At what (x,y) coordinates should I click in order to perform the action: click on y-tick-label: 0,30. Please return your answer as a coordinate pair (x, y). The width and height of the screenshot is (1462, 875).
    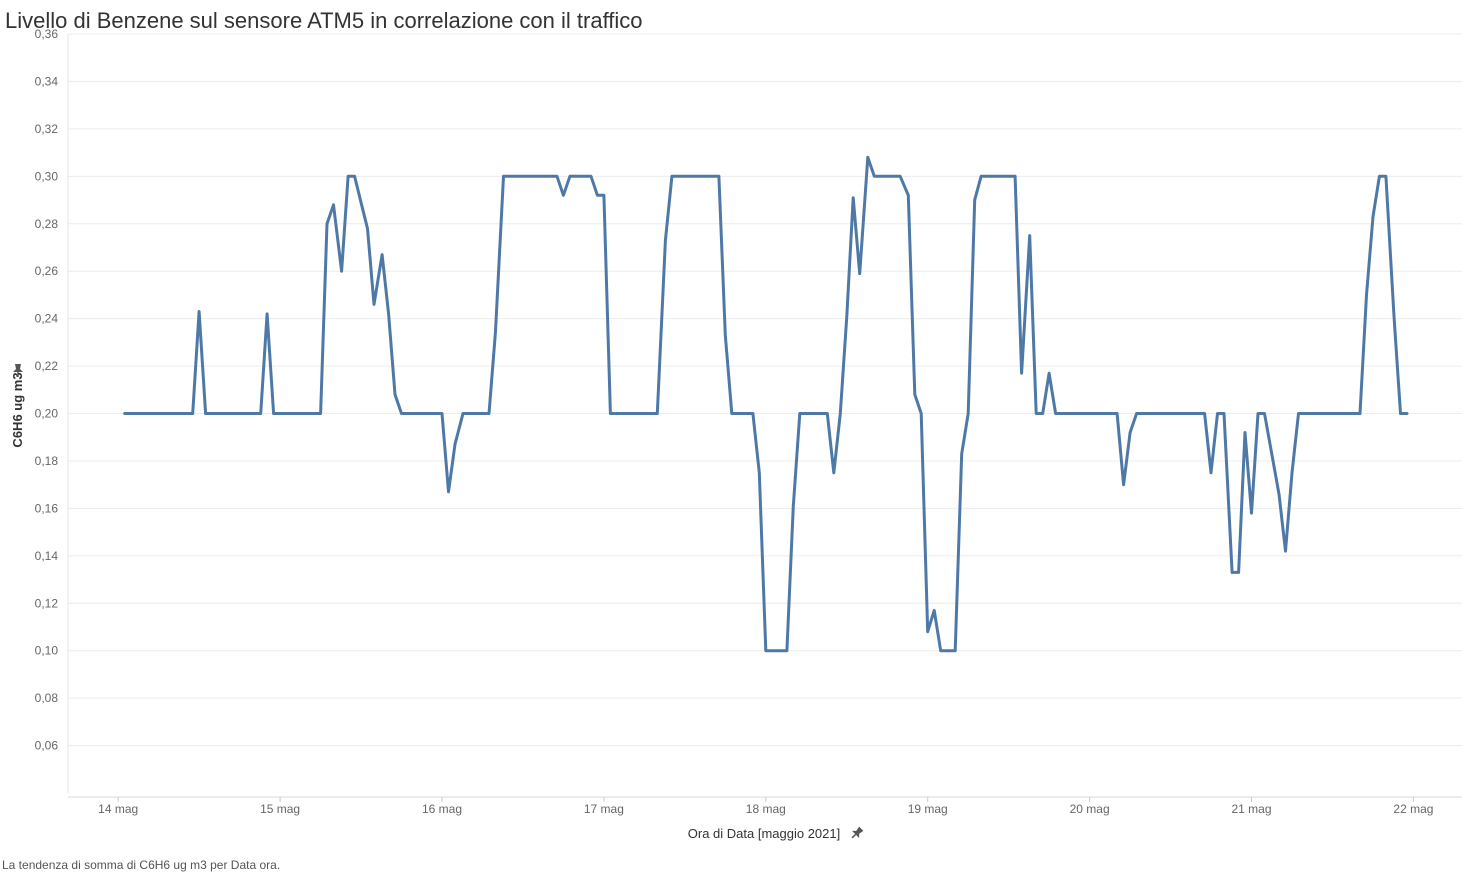
    Looking at the image, I should click on (47, 176).